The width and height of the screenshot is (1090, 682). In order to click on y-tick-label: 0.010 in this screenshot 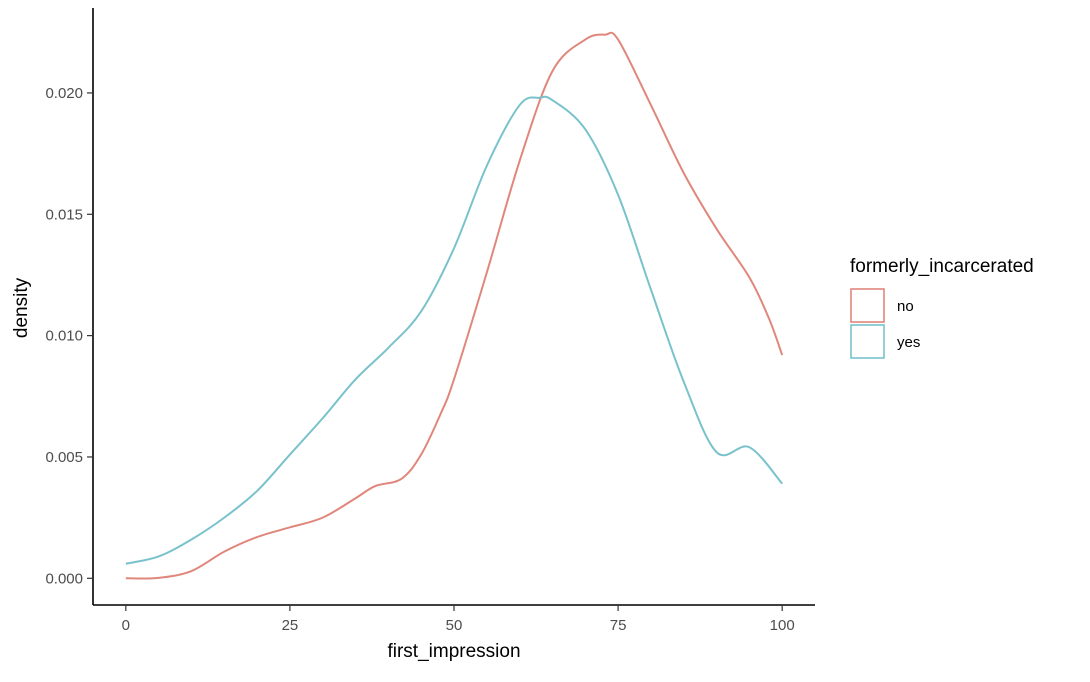, I will do `click(64, 336)`.